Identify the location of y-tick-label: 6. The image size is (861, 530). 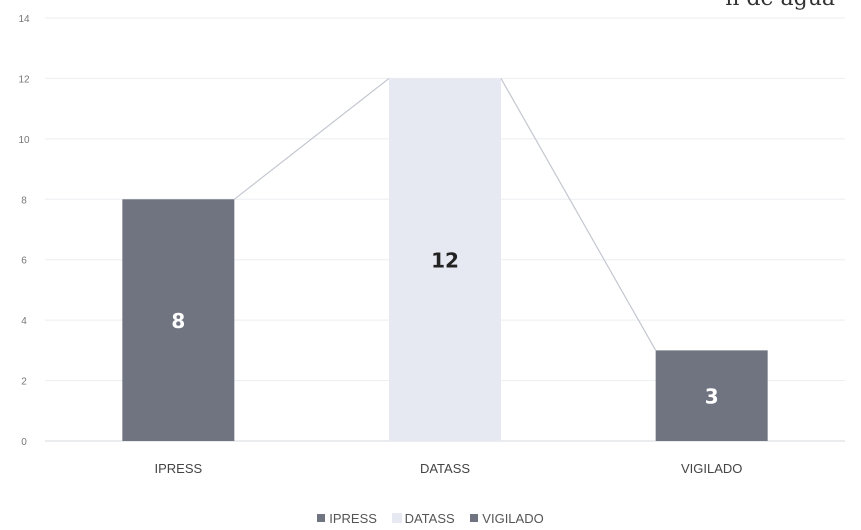
(24, 261).